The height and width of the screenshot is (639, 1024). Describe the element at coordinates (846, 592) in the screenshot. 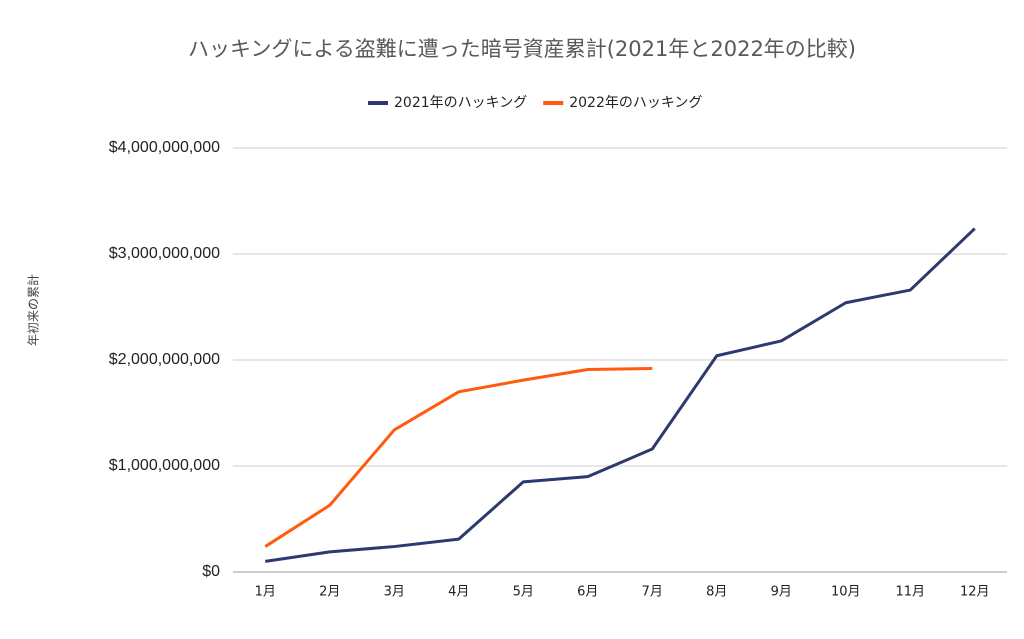

I see `x-tick-label: 10月` at that location.